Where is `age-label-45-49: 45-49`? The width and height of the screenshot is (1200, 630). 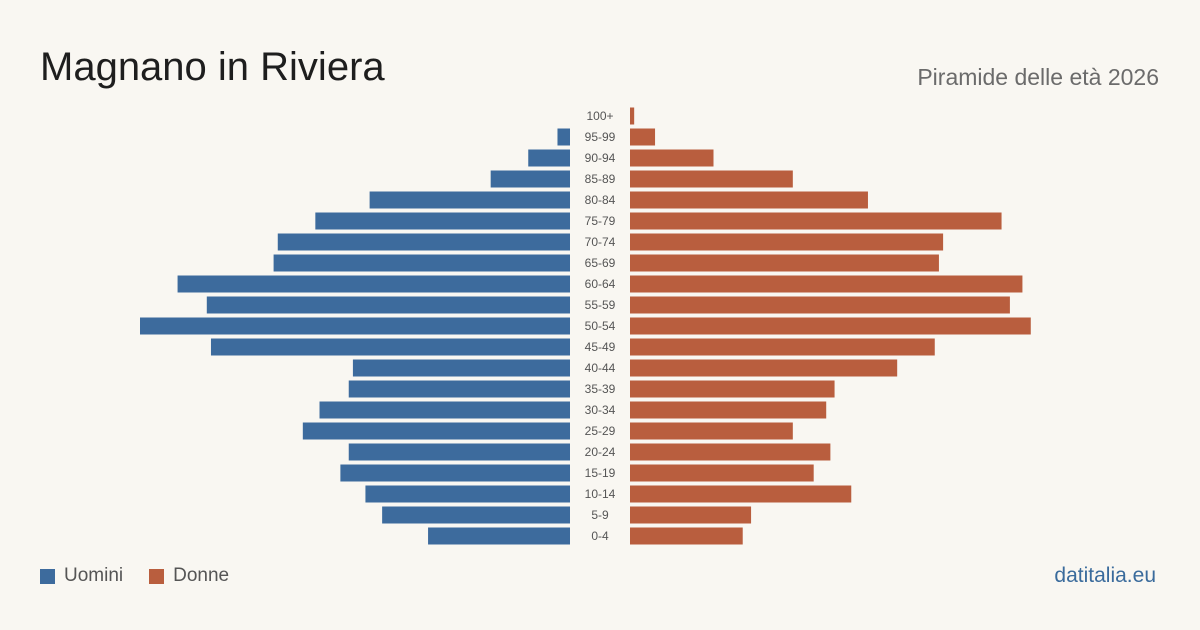
age-label-45-49: 45-49 is located at coordinates (600, 347).